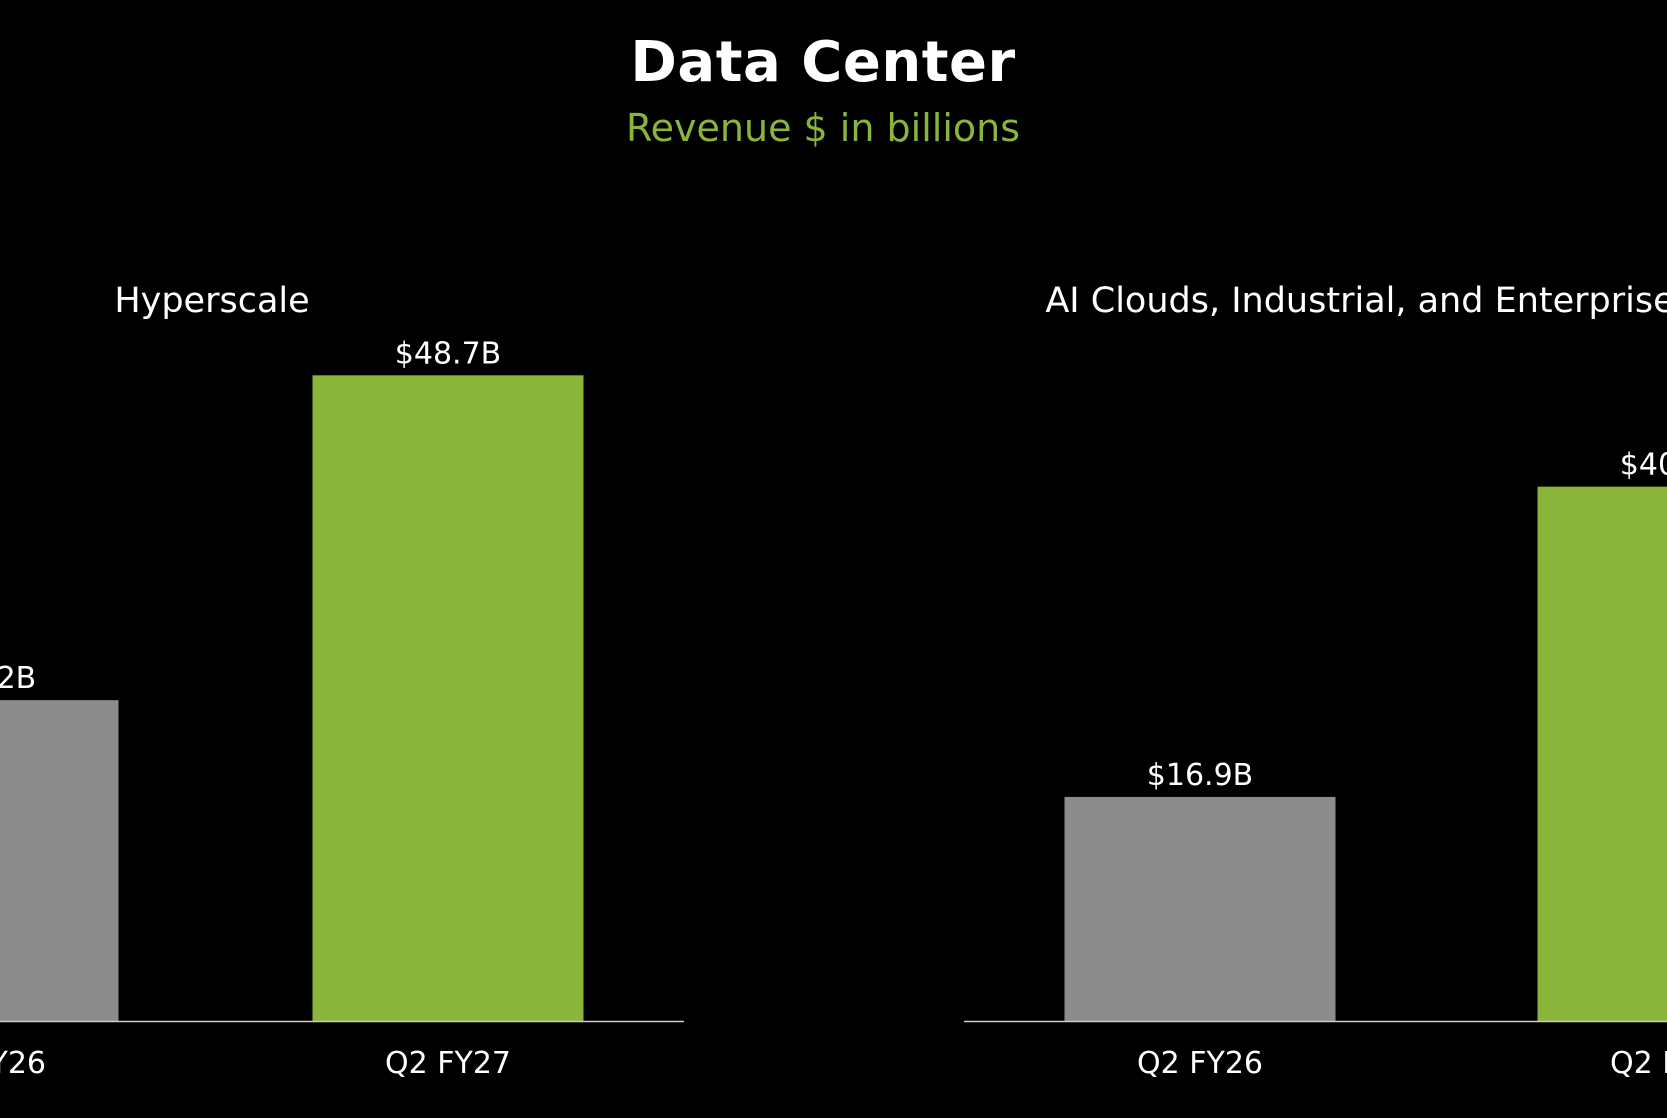 Image resolution: width=1667 pixels, height=1118 pixels. I want to click on data-label-hyperscale-0: $24.2B, so click(18, 678).